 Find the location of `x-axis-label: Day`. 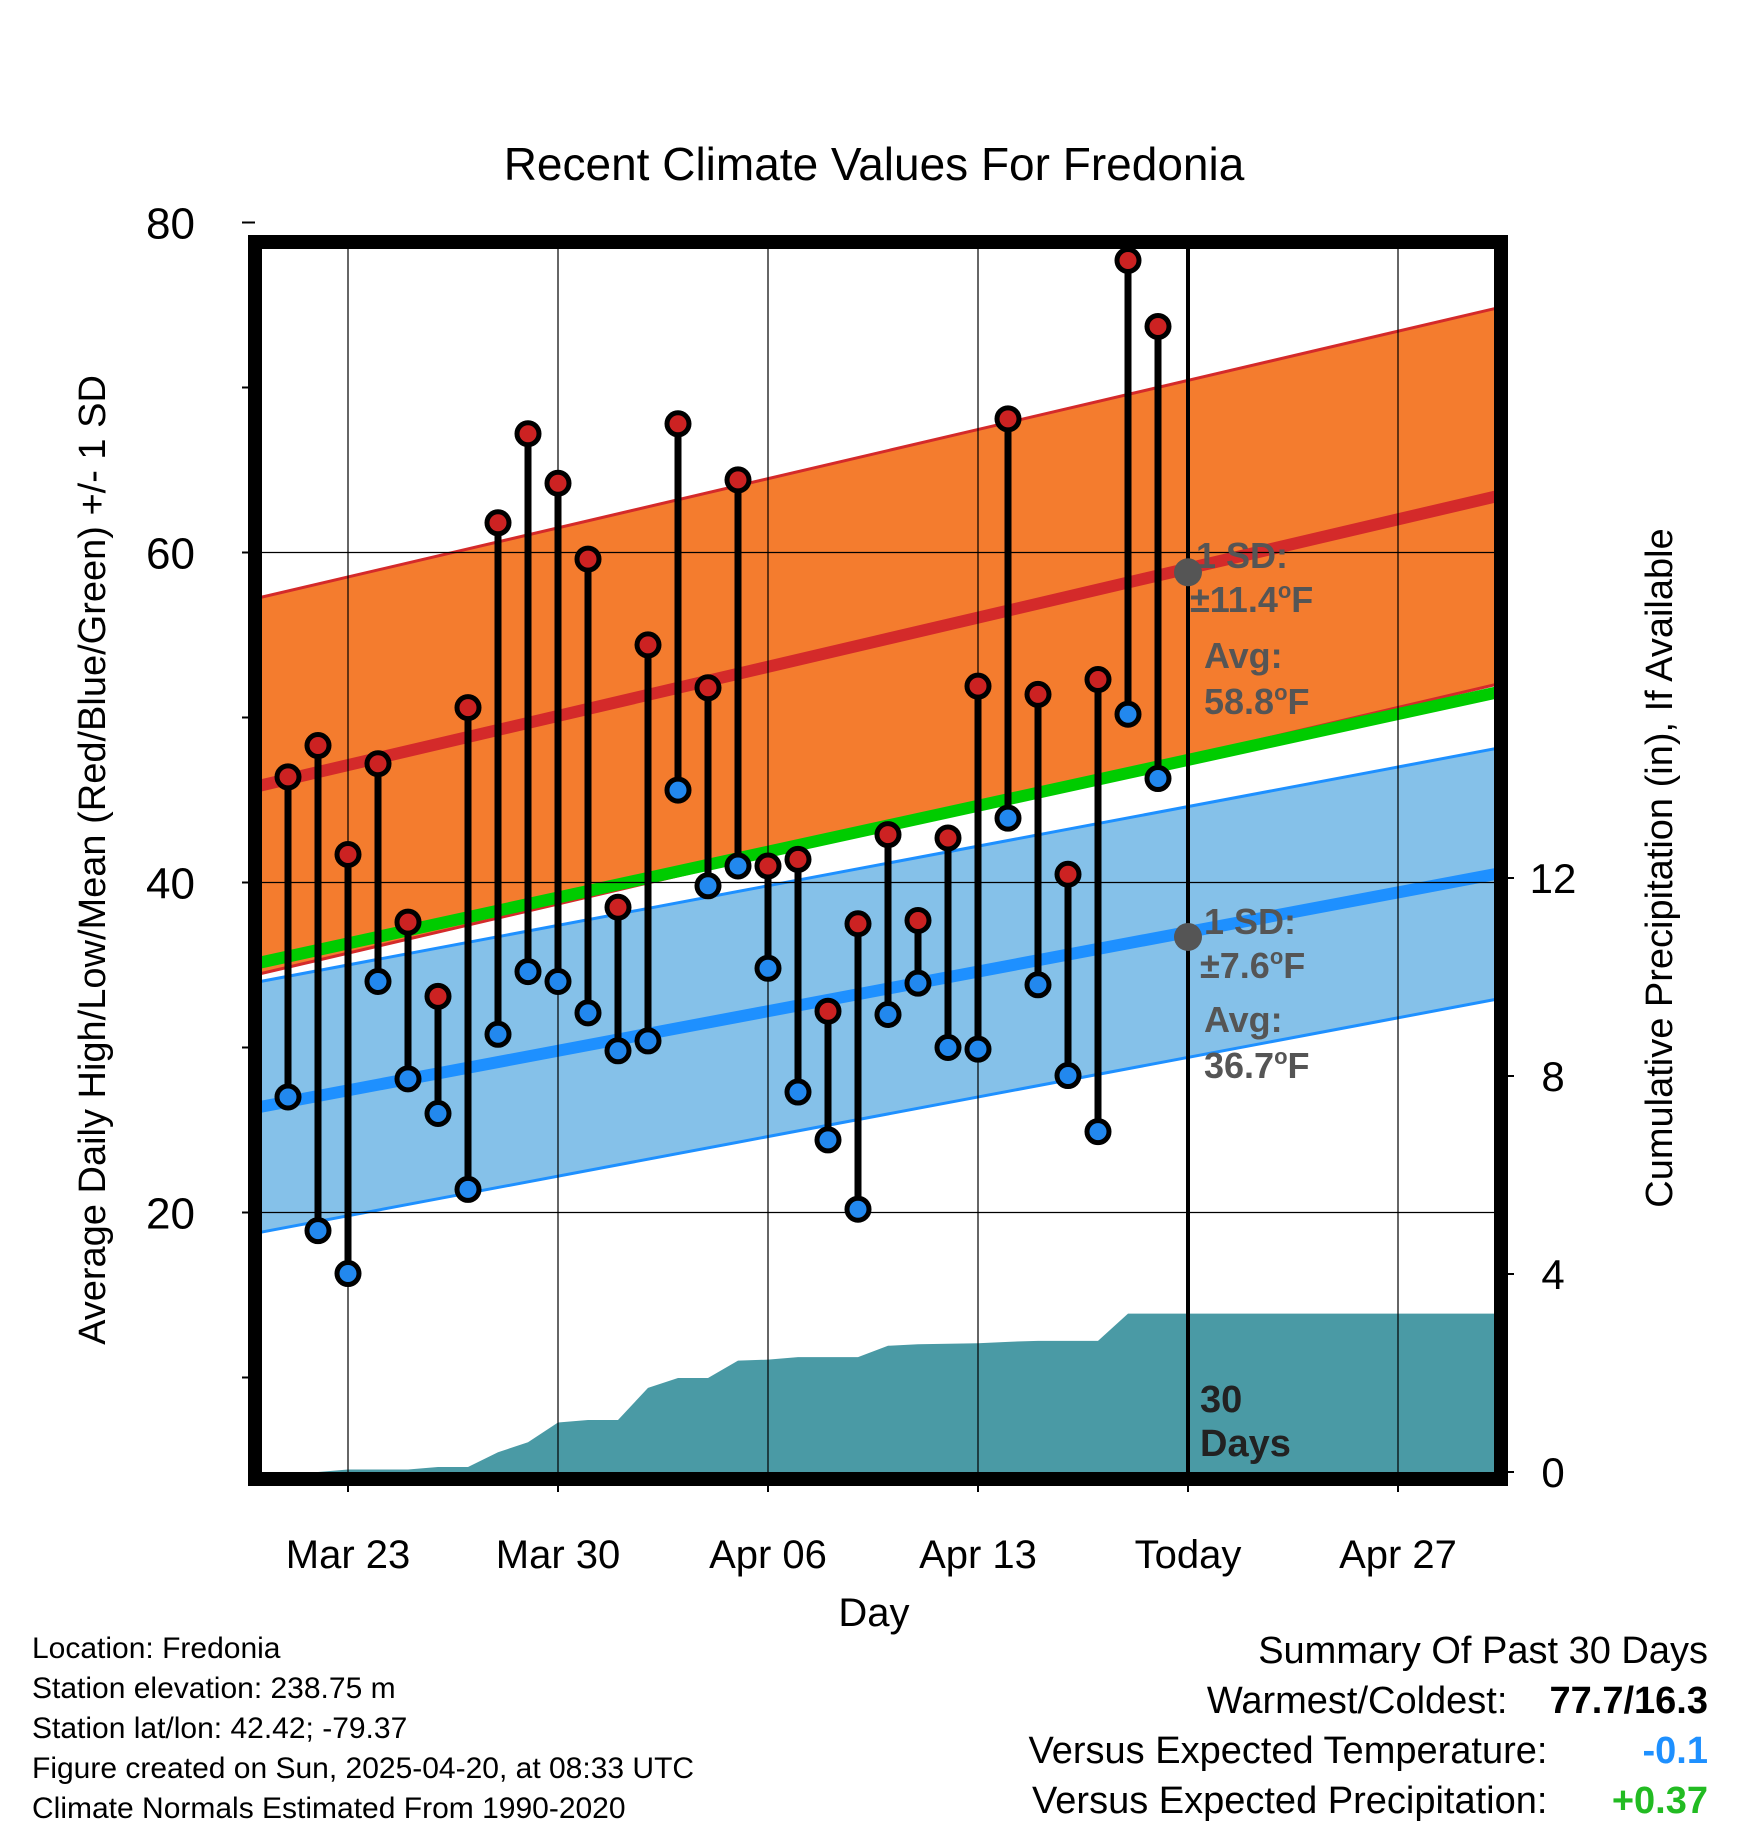

x-axis-label: Day is located at coordinates (873, 1613).